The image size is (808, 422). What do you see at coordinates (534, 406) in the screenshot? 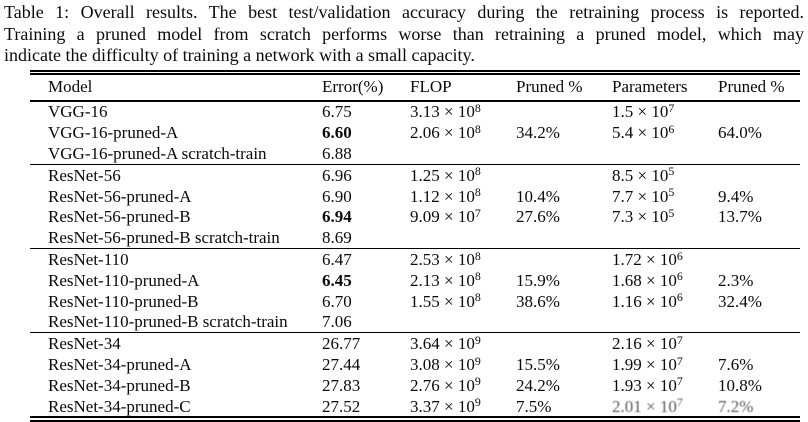
I see `flop-pruned-cell: 7.5%` at bounding box center [534, 406].